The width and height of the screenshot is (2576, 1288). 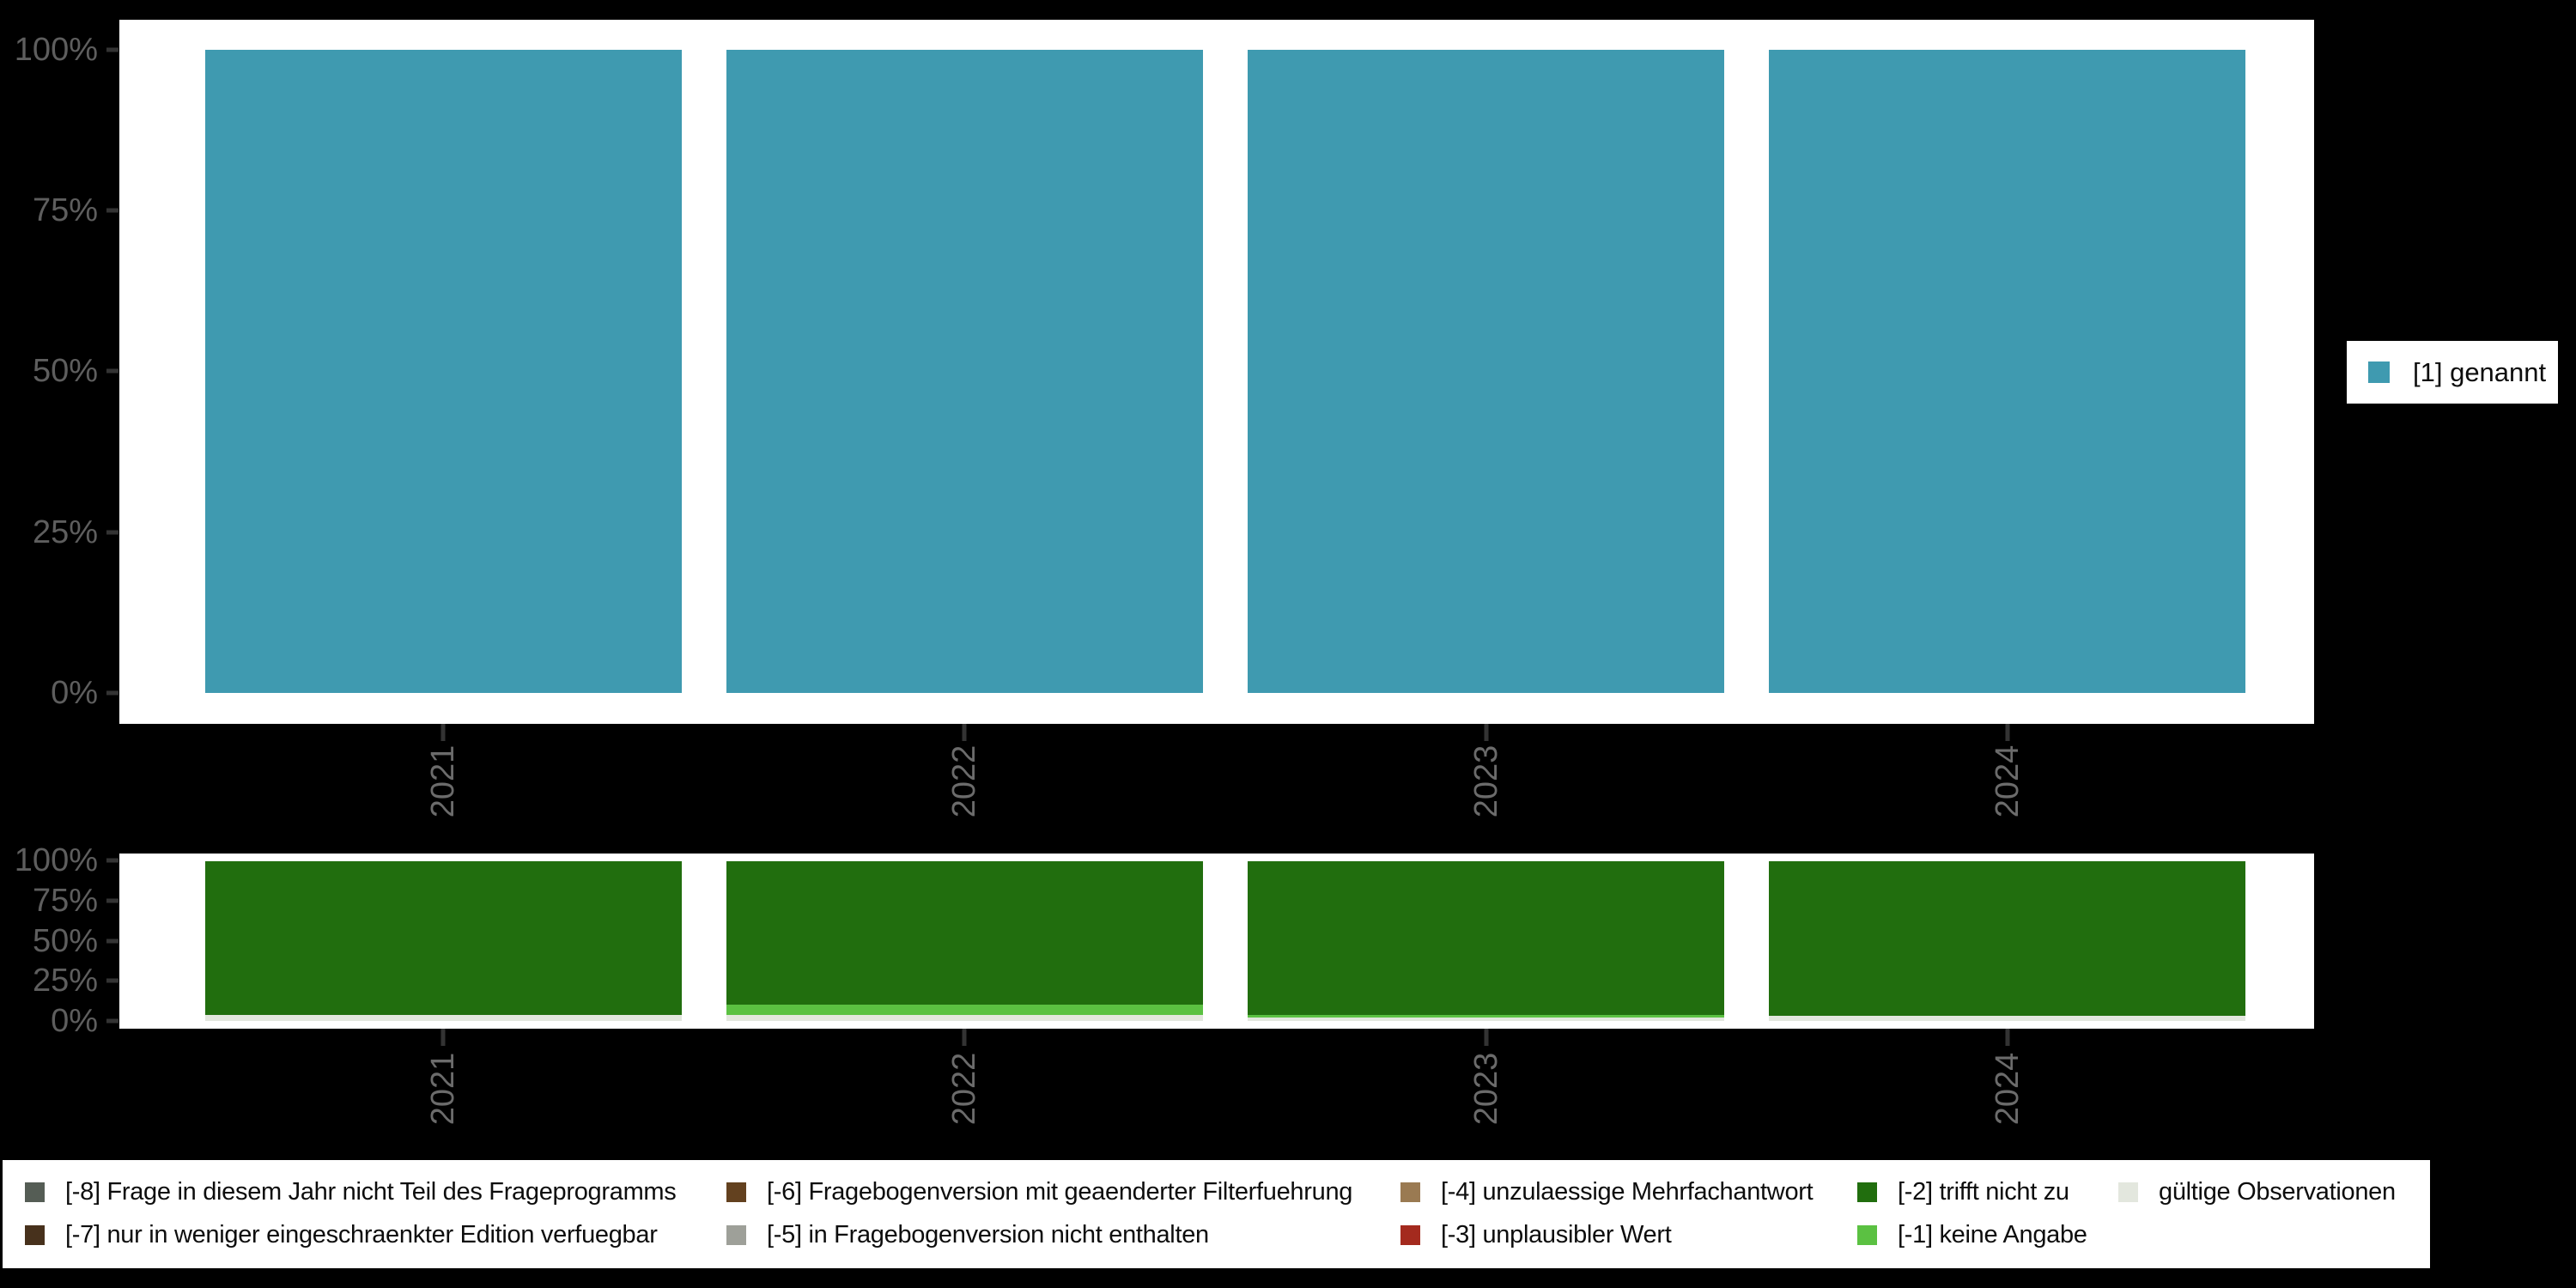 What do you see at coordinates (1217, 941) in the screenshot?
I see `missings-chart-plot-area` at bounding box center [1217, 941].